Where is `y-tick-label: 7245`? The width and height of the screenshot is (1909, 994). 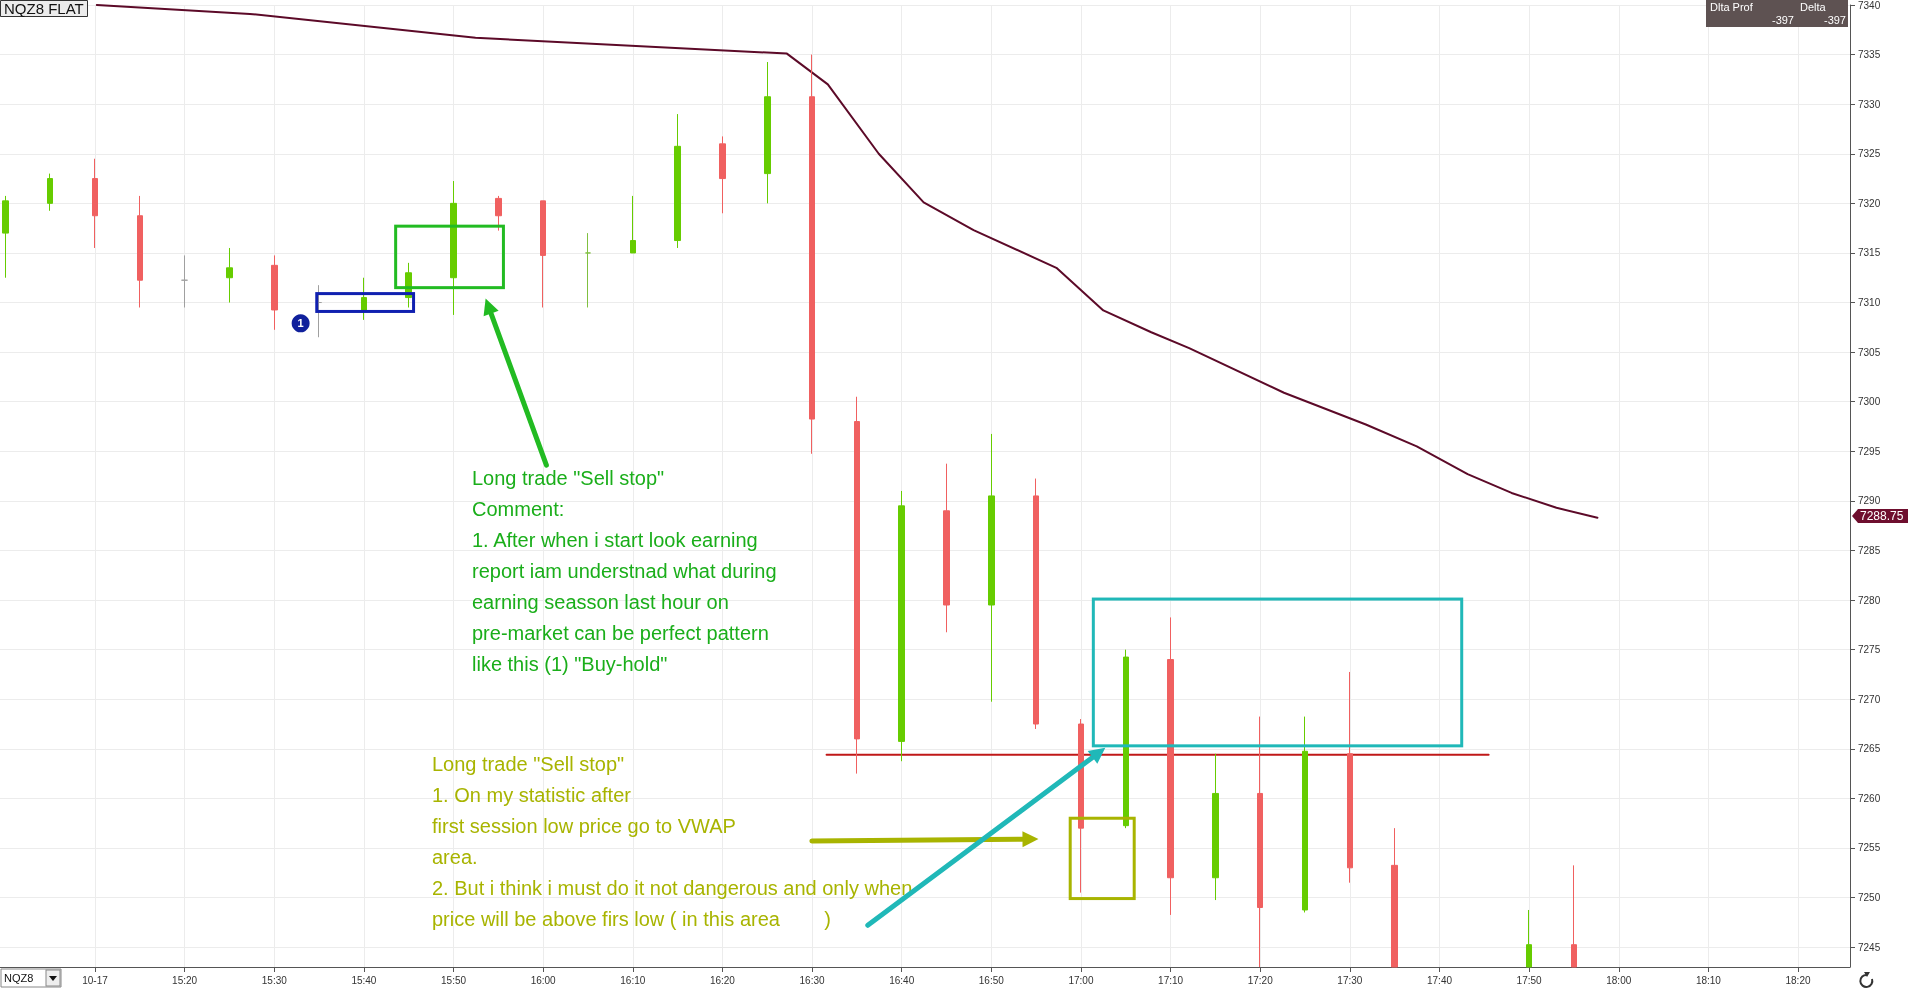 y-tick-label: 7245 is located at coordinates (1869, 947).